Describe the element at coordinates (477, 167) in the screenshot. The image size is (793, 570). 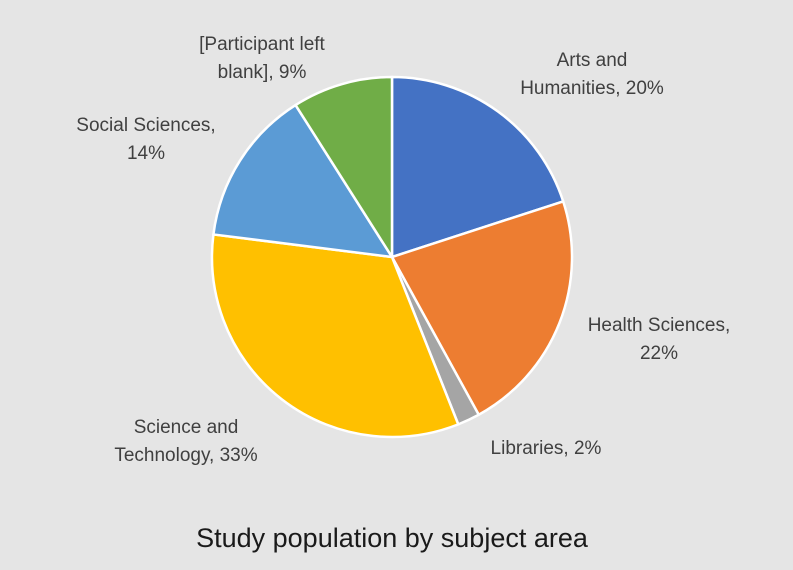
I see `pie-slice-arts-and-humanities` at that location.